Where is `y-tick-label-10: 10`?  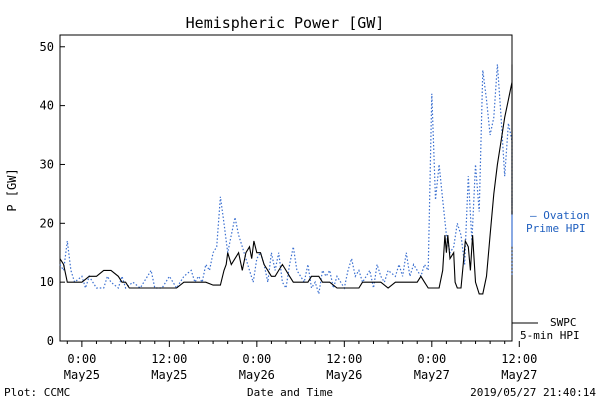 y-tick-label-10: 10 is located at coordinates (47, 282).